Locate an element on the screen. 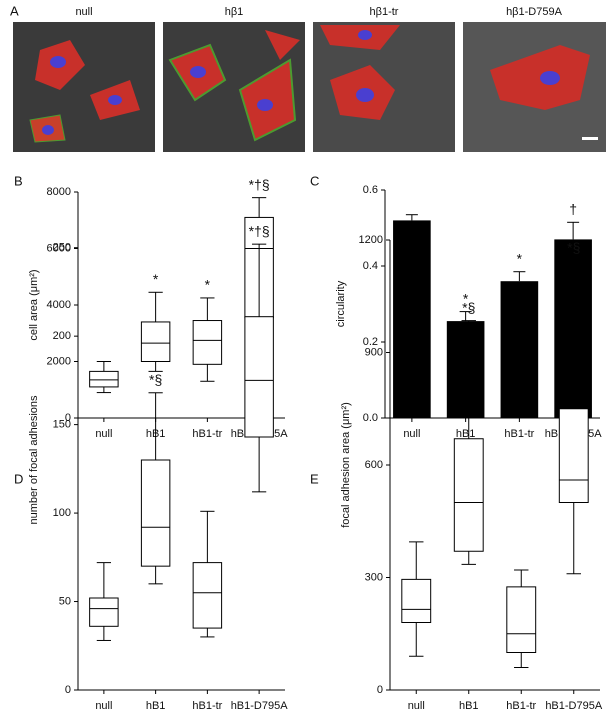  y-tick-label: 8000 is located at coordinates (59, 192).